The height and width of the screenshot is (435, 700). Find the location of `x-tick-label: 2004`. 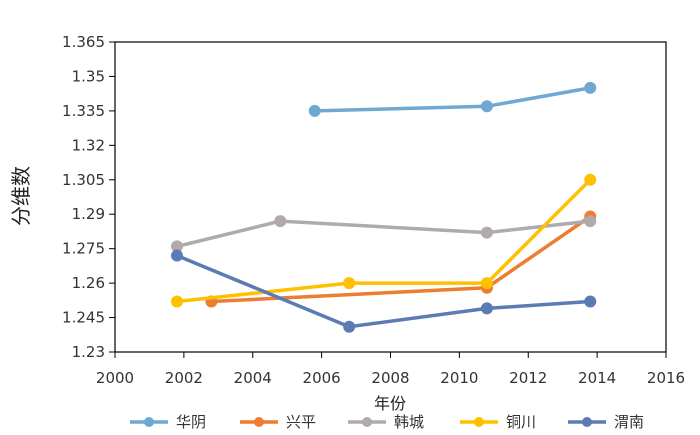

x-tick-label: 2004 is located at coordinates (253, 378).